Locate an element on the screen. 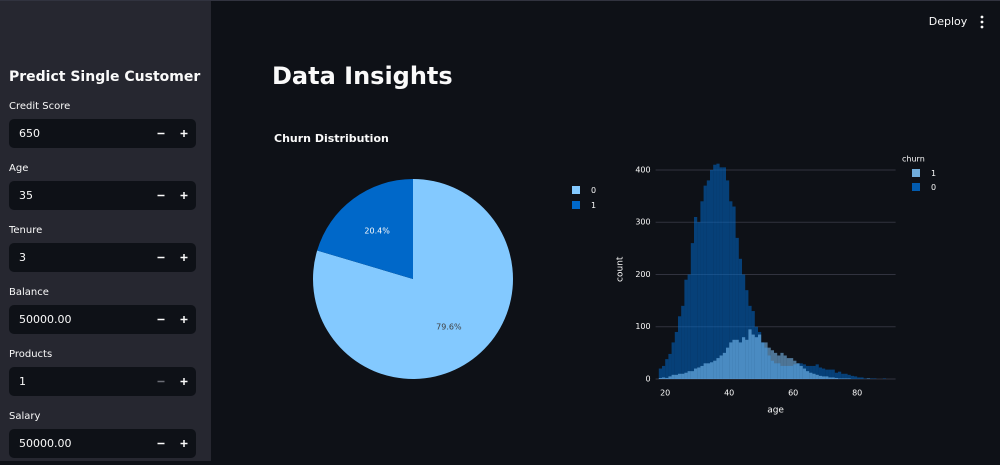  y-tick-label: 200 is located at coordinates (642, 274).